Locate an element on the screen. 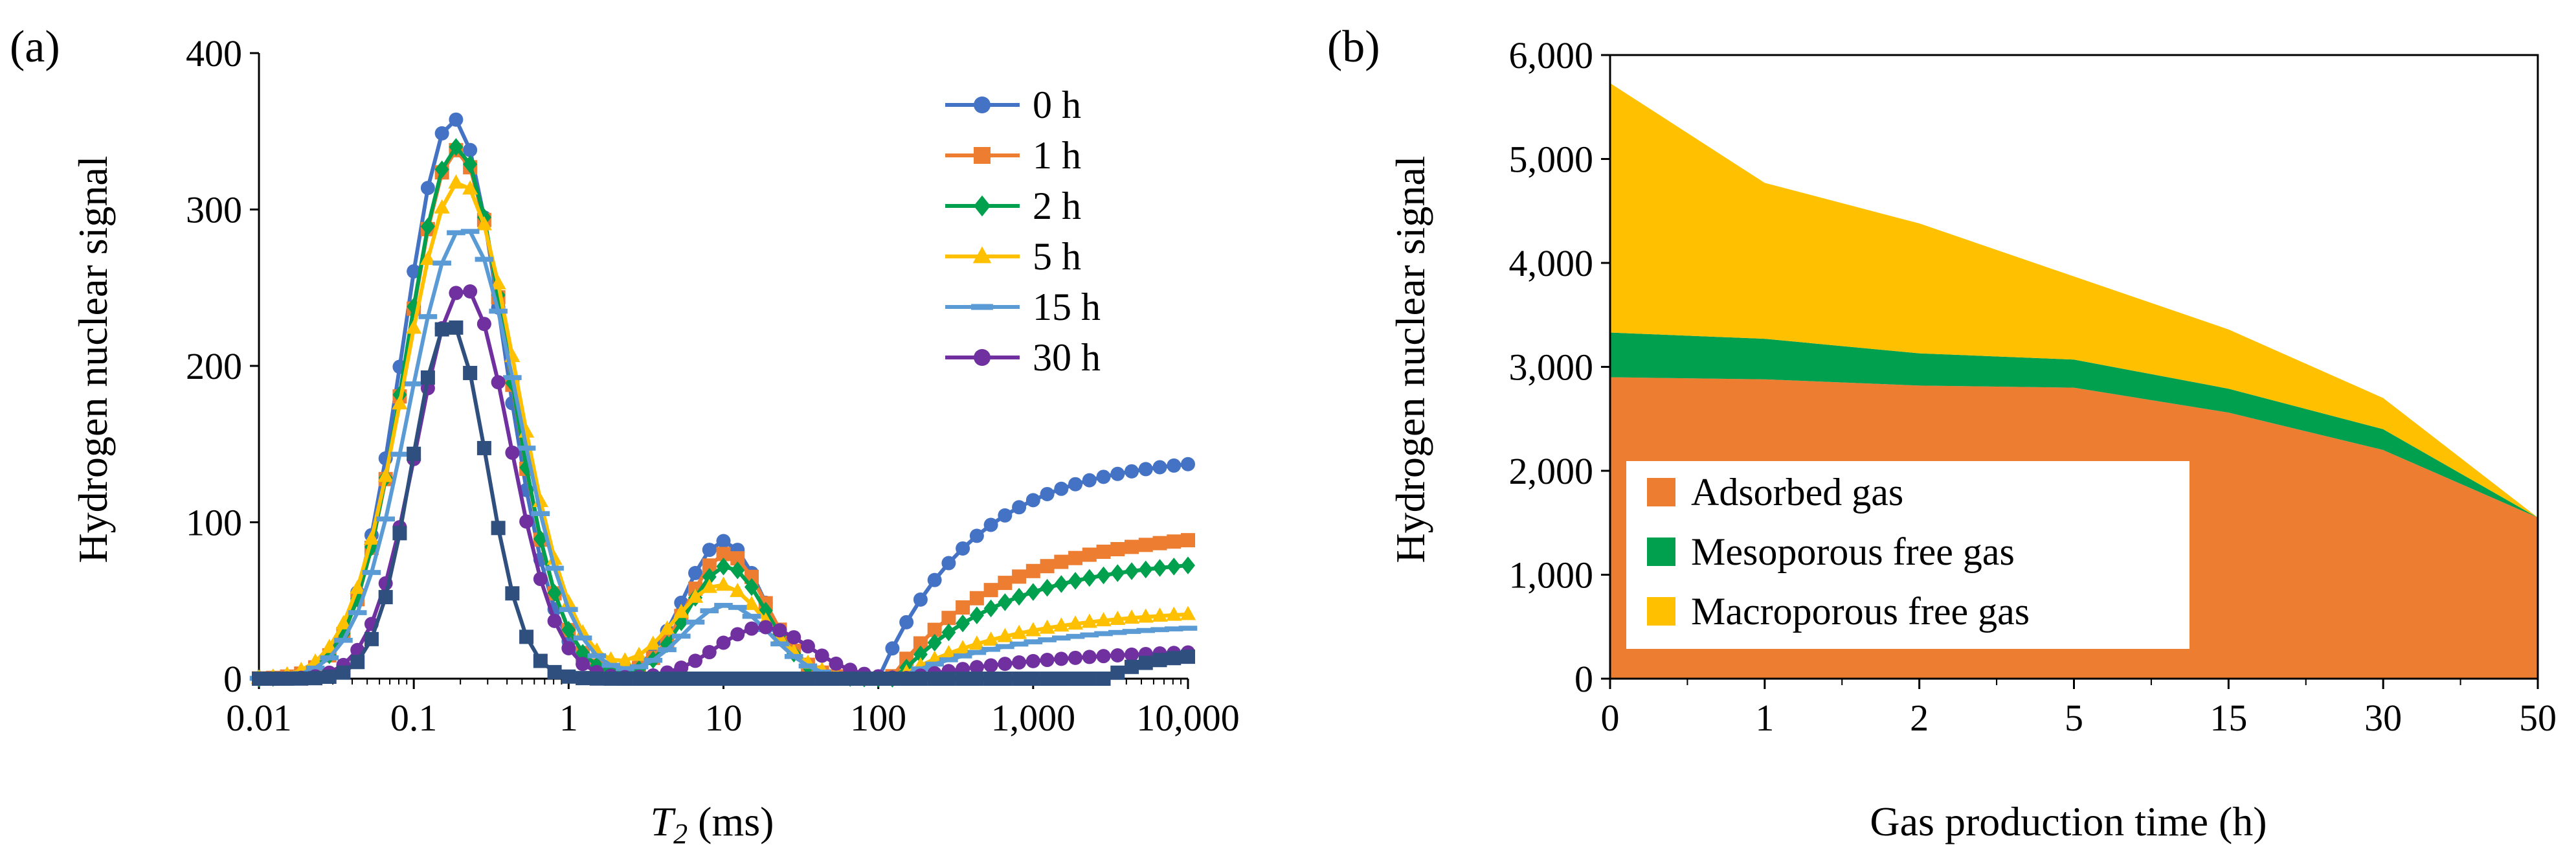 Image resolution: width=2576 pixels, height=860 pixels. legend-label: Macroporous free gas is located at coordinates (1860, 611).